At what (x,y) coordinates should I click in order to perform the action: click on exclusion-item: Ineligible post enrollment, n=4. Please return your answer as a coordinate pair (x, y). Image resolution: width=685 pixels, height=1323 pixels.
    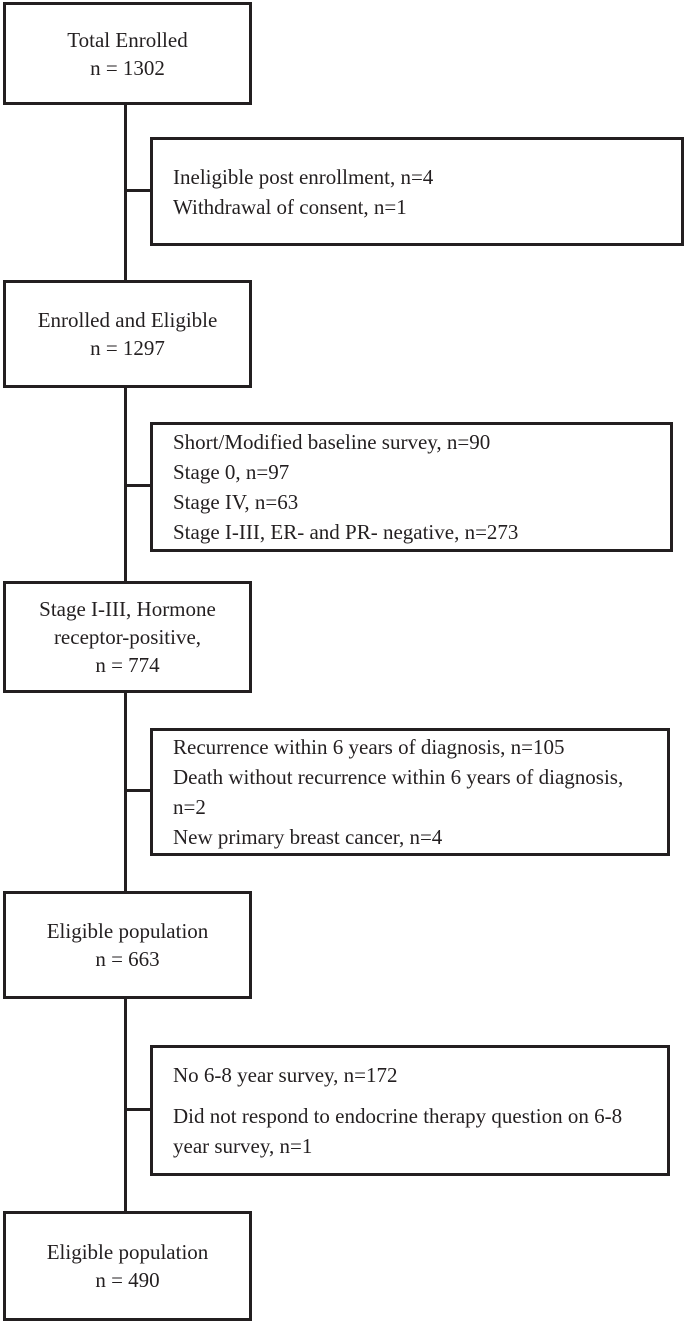
    Looking at the image, I should click on (303, 176).